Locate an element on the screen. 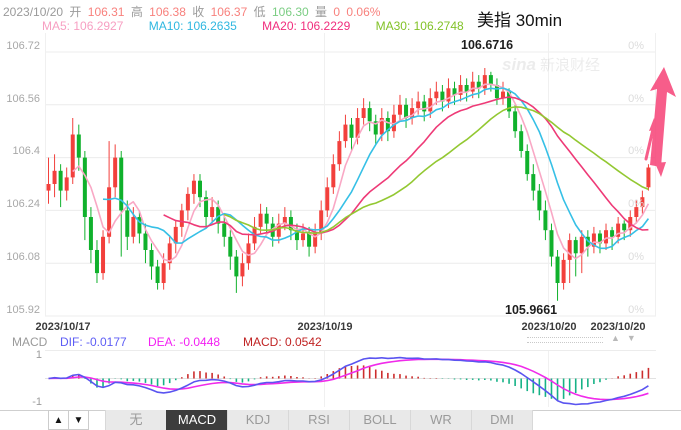 This screenshot has height=430, width=681. scale-down-button: ▼ is located at coordinates (78, 420).